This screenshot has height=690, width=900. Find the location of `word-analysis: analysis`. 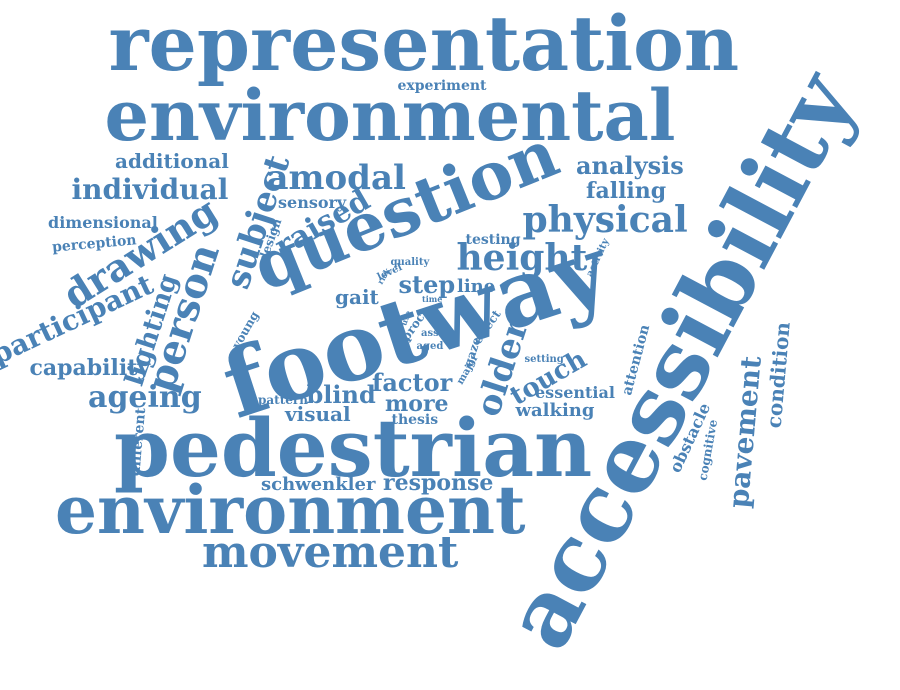

word-analysis: analysis is located at coordinates (630, 165).